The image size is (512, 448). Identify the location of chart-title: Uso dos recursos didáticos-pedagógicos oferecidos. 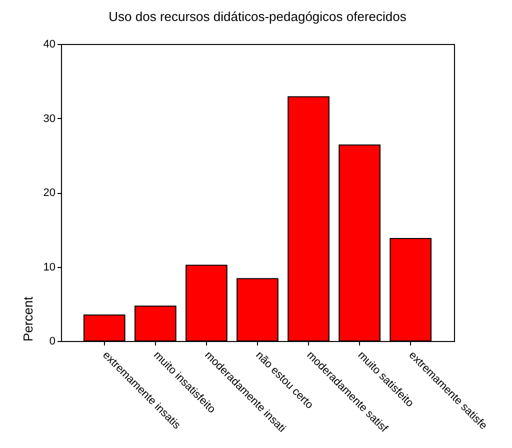
(257, 16).